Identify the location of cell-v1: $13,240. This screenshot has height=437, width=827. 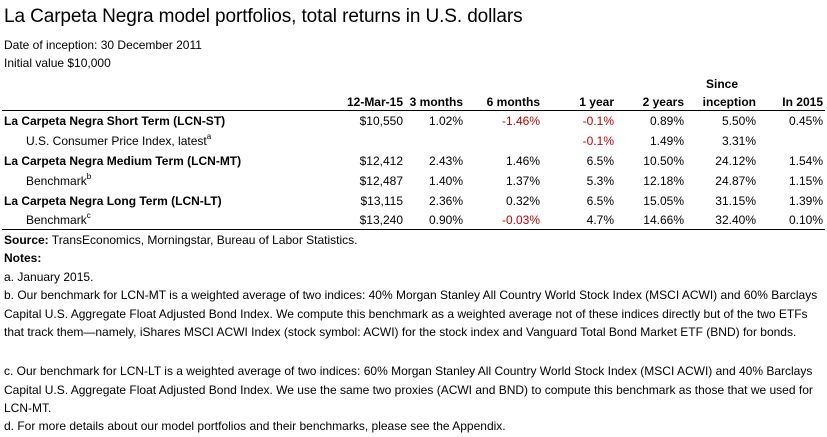
(365, 220).